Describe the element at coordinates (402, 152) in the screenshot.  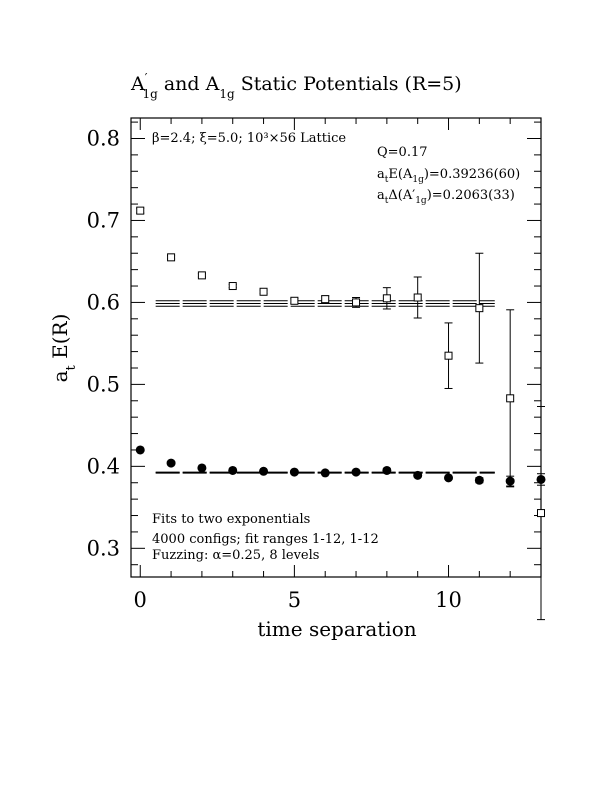
I see `q-annotation: Q=0.17` at that location.